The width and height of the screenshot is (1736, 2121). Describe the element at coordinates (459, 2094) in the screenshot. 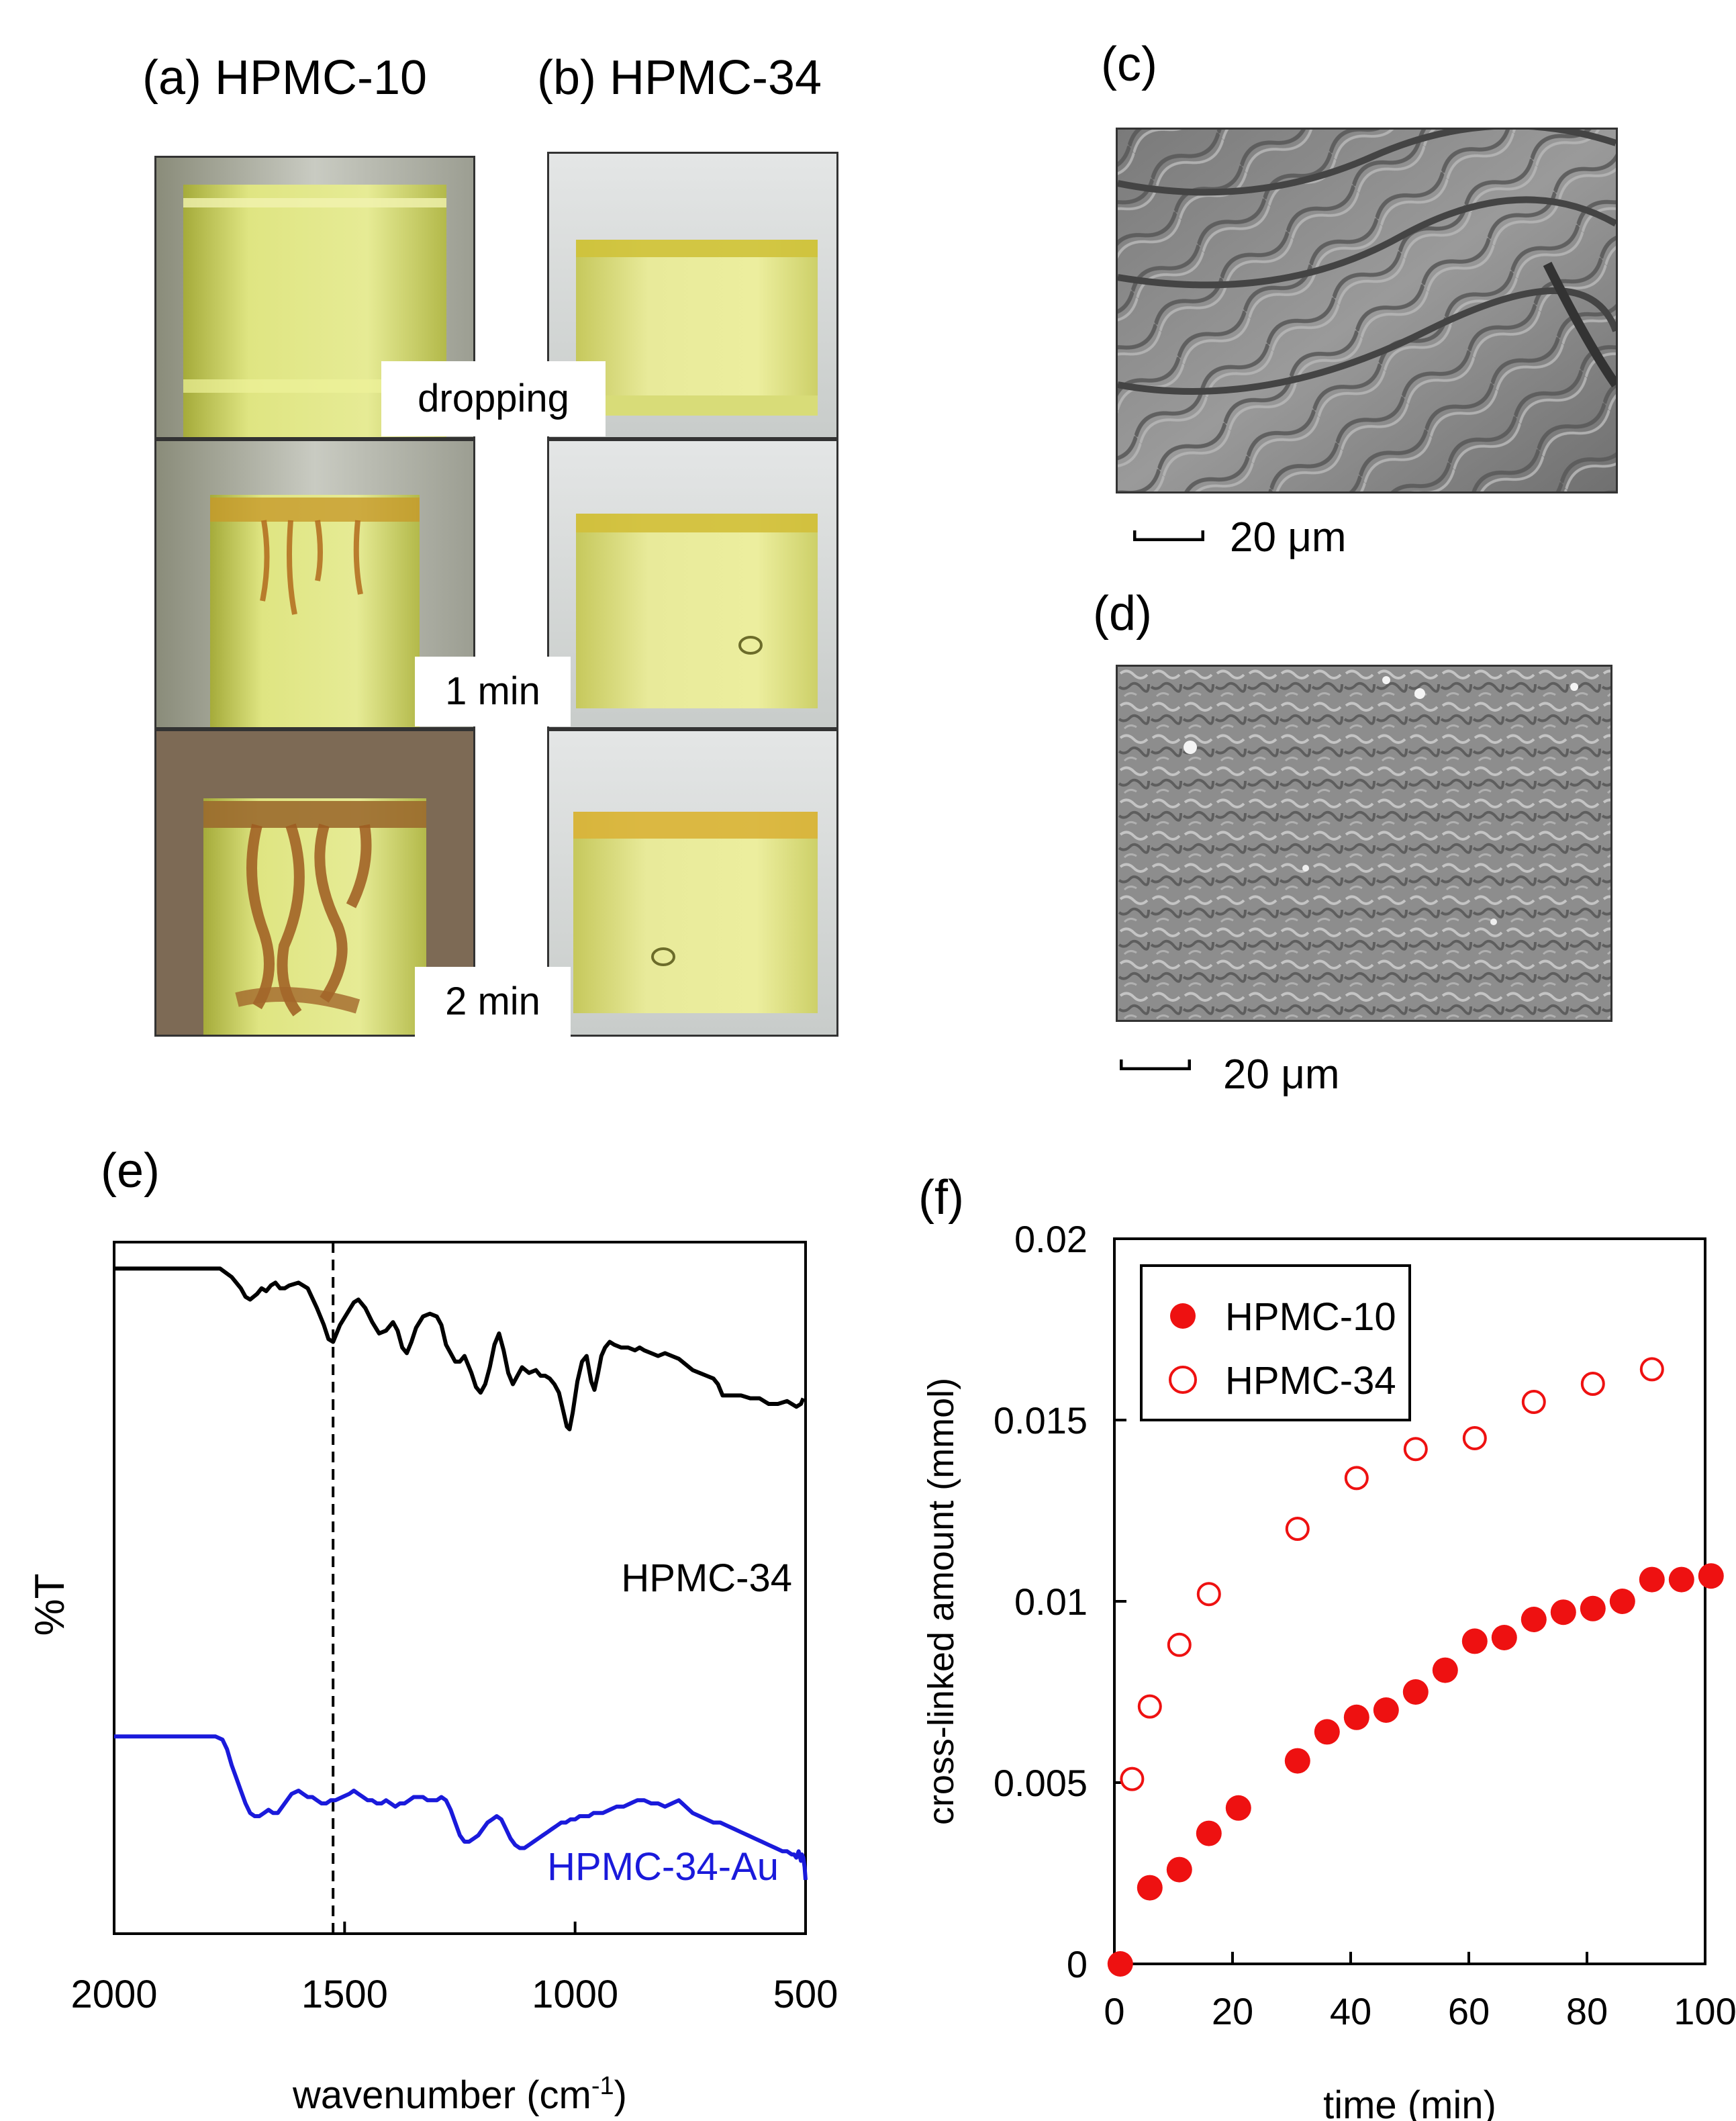

I see `x-axis-label-e: wavenumber (cm-1)` at that location.